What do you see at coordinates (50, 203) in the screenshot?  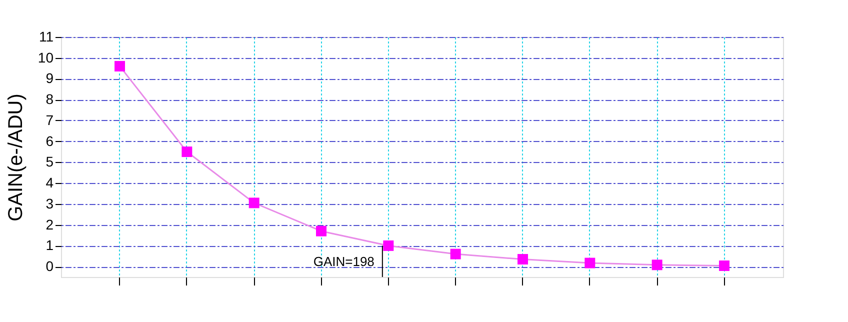 I see `y-tick-label: 3` at bounding box center [50, 203].